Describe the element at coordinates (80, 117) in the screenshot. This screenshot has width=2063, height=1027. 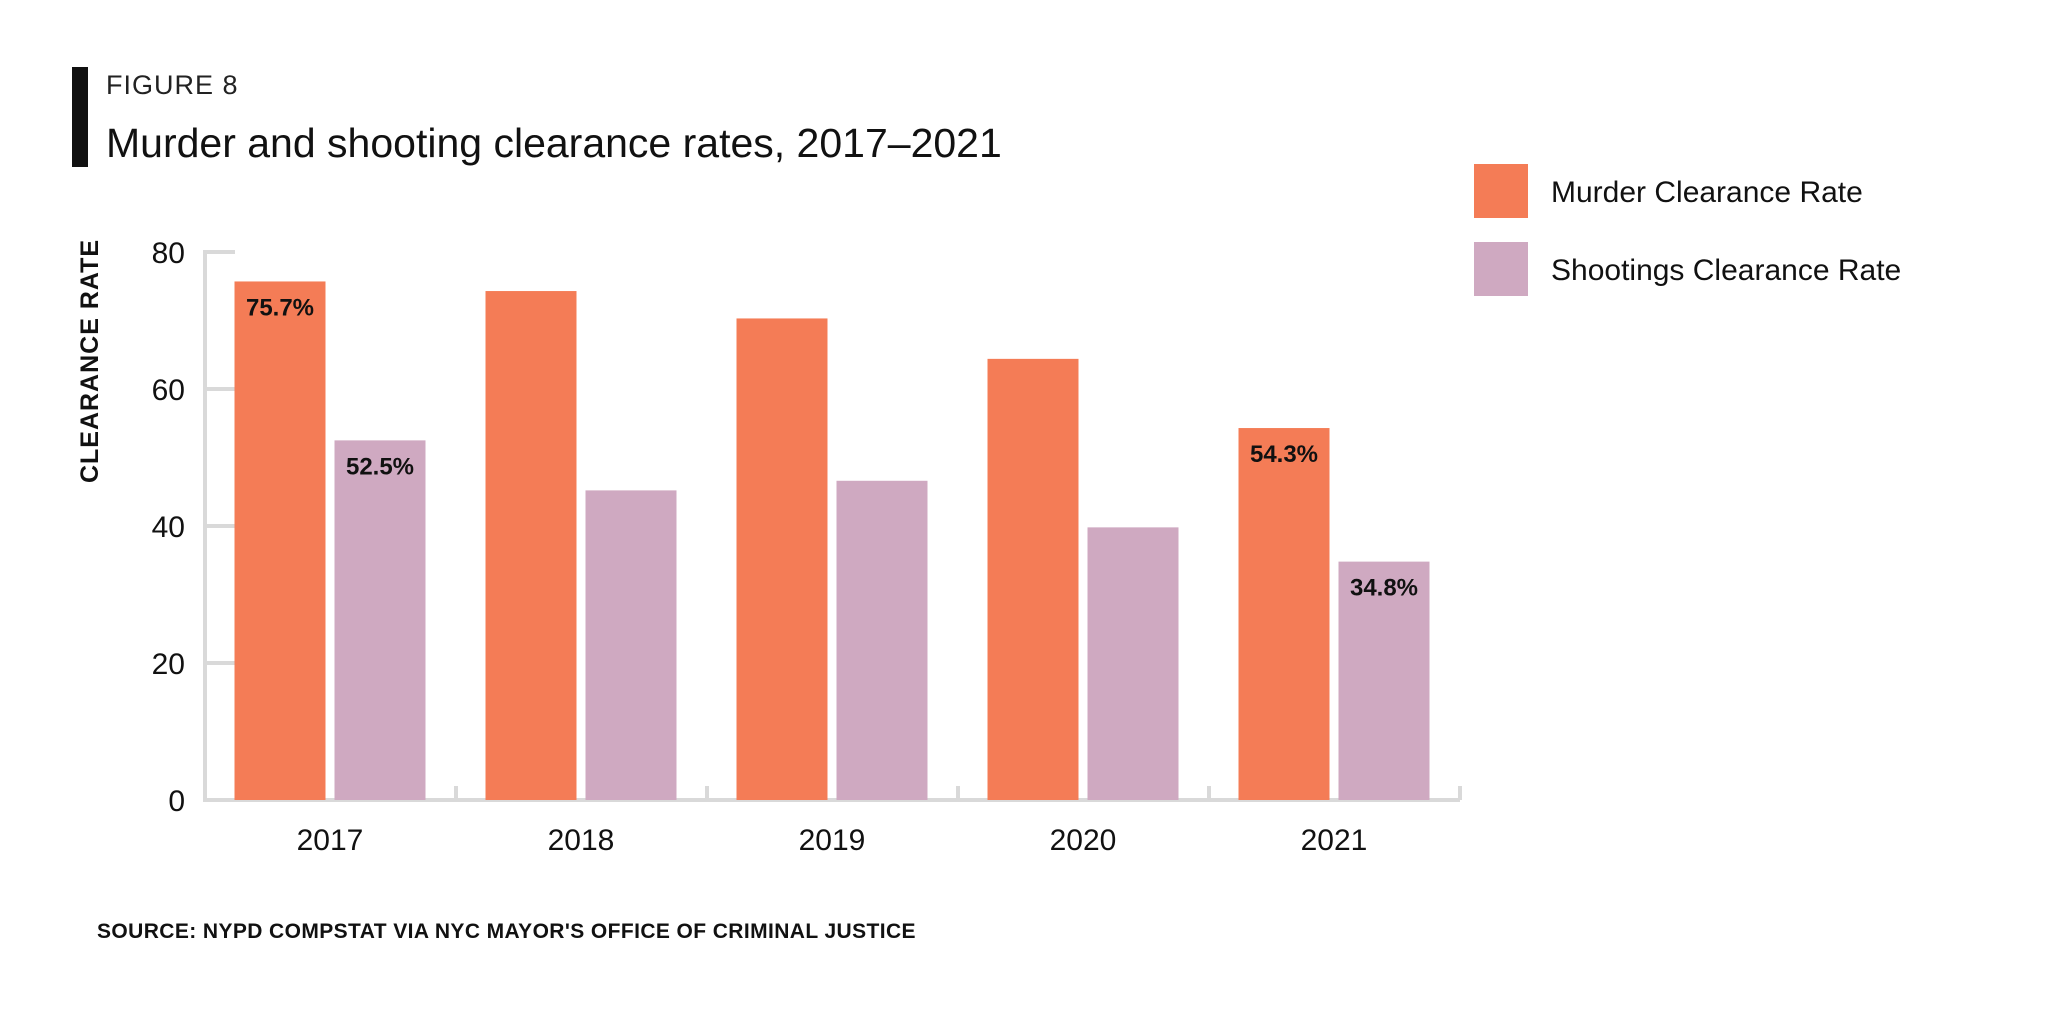
I see `figure-accent-bar` at that location.